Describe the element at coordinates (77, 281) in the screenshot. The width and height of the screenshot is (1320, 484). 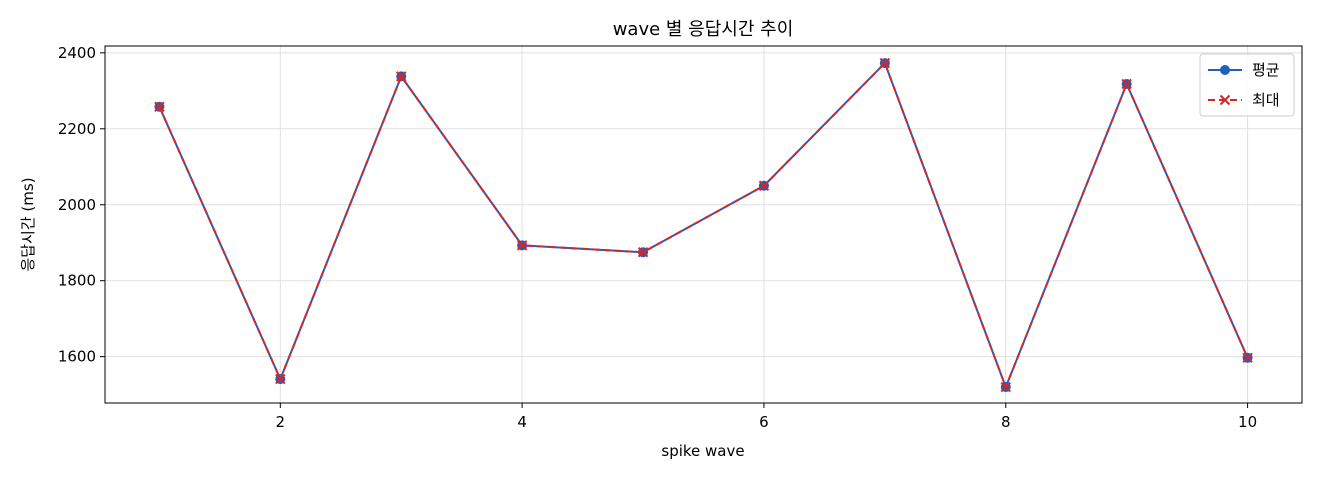
I see `y-tick-label: 1800` at that location.